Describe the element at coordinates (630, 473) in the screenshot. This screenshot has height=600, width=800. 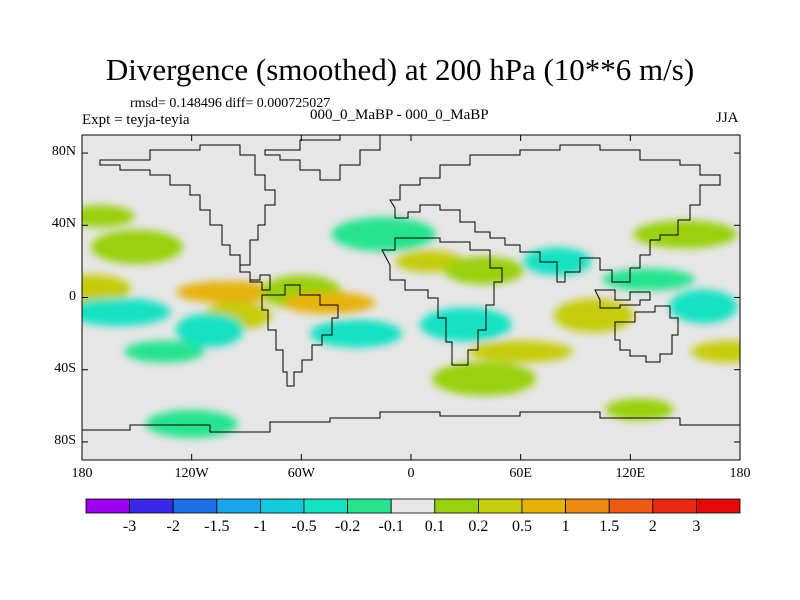
I see `x-tick-label: 120E` at that location.